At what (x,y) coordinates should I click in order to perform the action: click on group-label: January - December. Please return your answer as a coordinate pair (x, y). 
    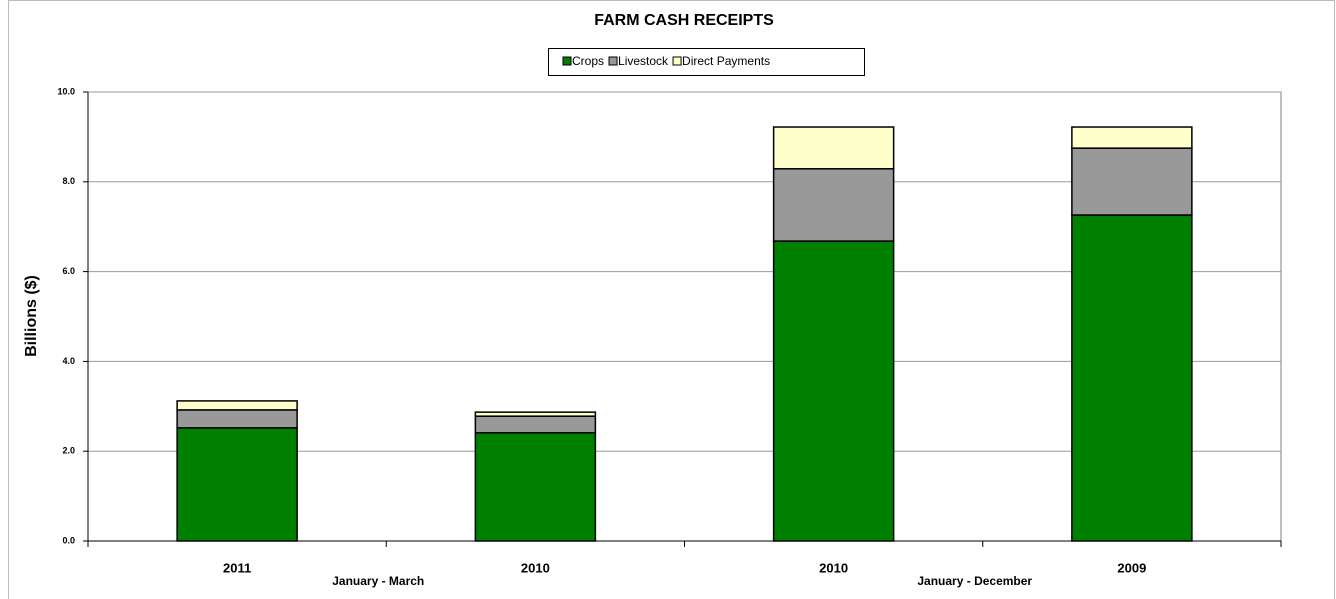
    Looking at the image, I should click on (974, 581).